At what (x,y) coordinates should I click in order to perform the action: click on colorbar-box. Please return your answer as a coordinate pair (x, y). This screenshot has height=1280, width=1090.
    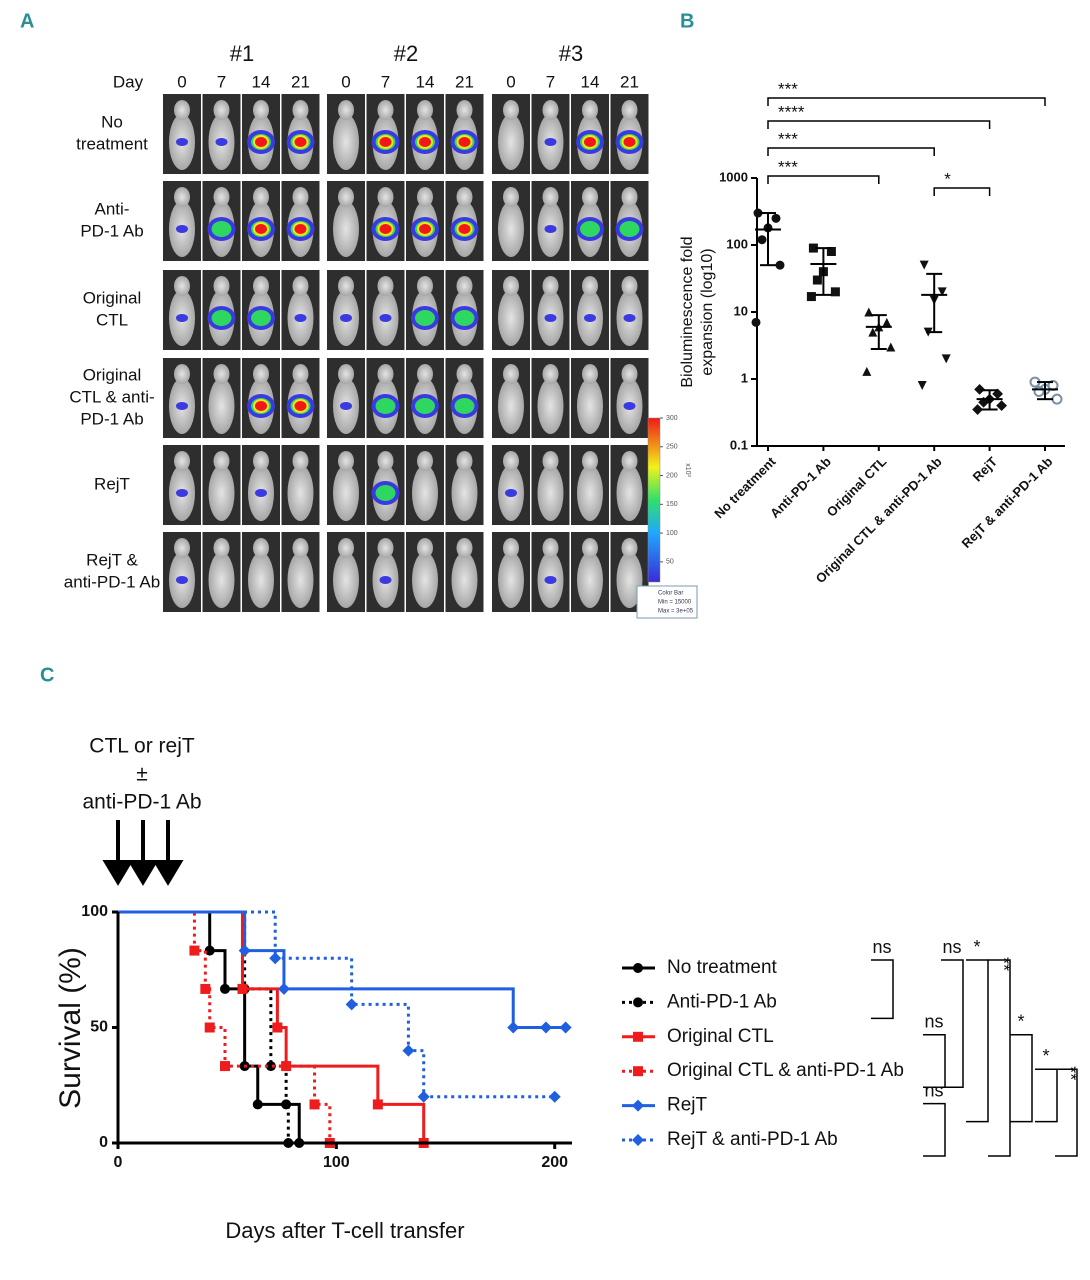
    Looking at the image, I should click on (667, 602).